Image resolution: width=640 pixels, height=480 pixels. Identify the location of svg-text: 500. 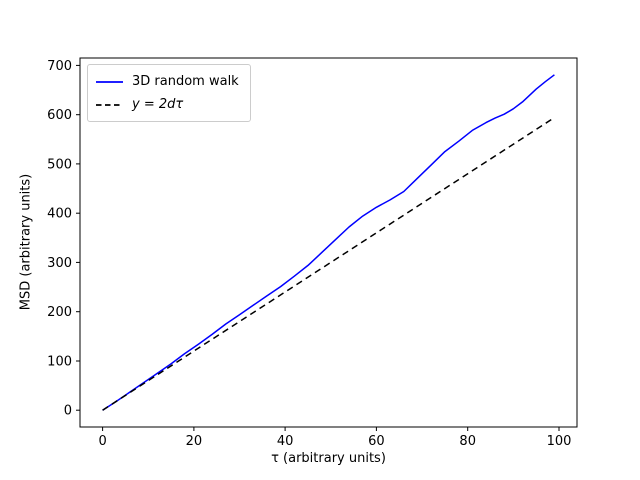
(59, 164).